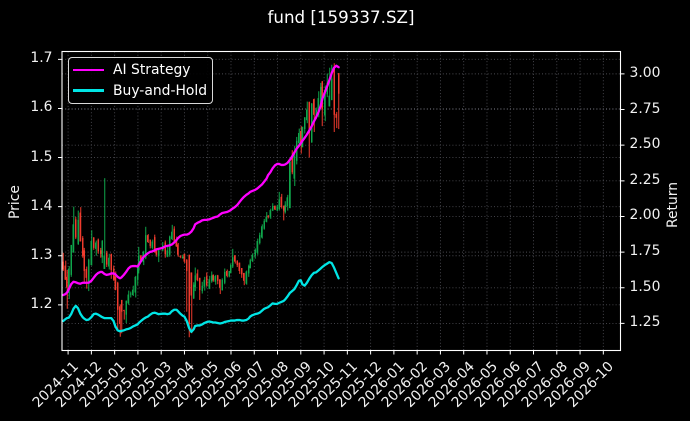 The image size is (690, 421). Describe the element at coordinates (88, 70) in the screenshot. I see `ai-strategy-line-swatch` at that location.